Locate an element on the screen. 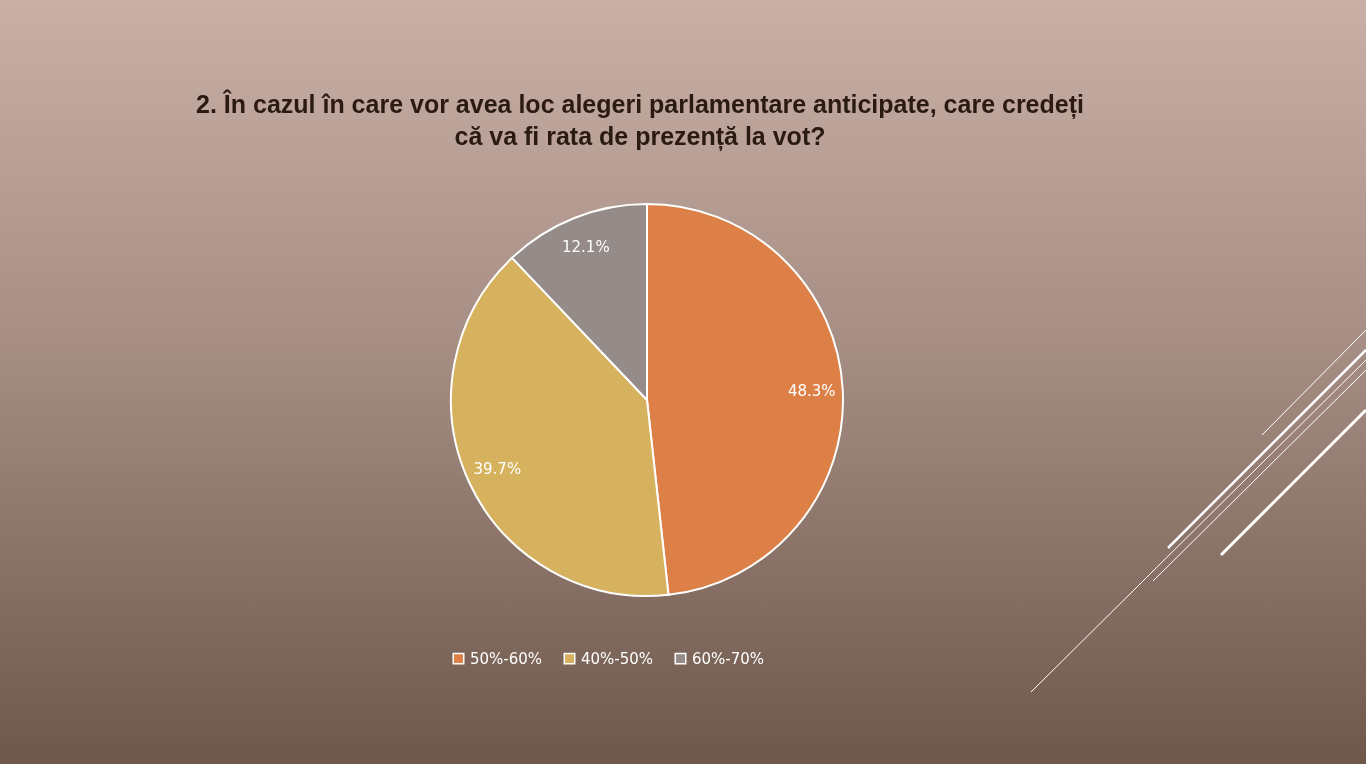  data-label: 12.1% is located at coordinates (586, 246).